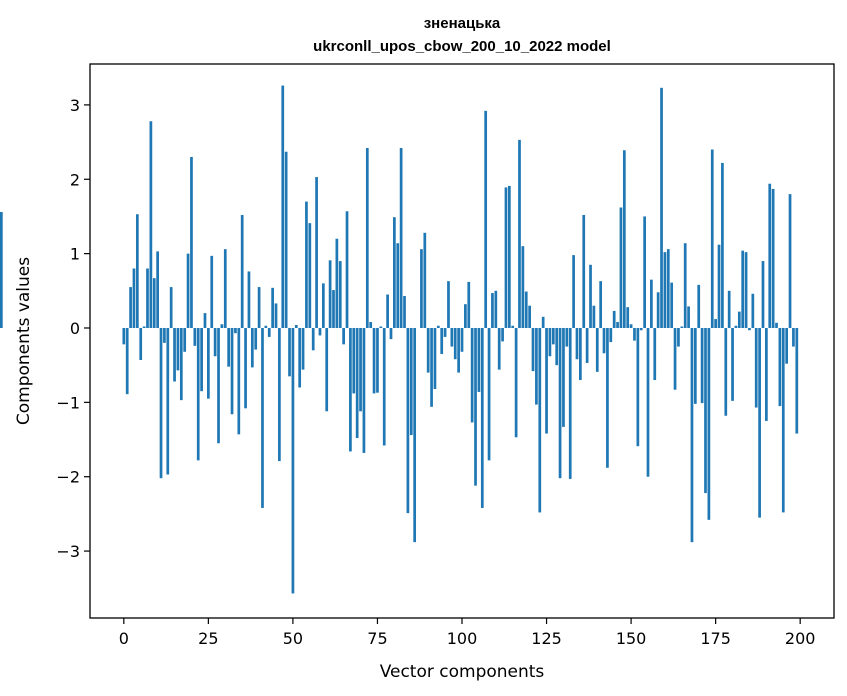 Image resolution: width=847 pixels, height=696 pixels. I want to click on y-tick-label: 2, so click(75, 179).